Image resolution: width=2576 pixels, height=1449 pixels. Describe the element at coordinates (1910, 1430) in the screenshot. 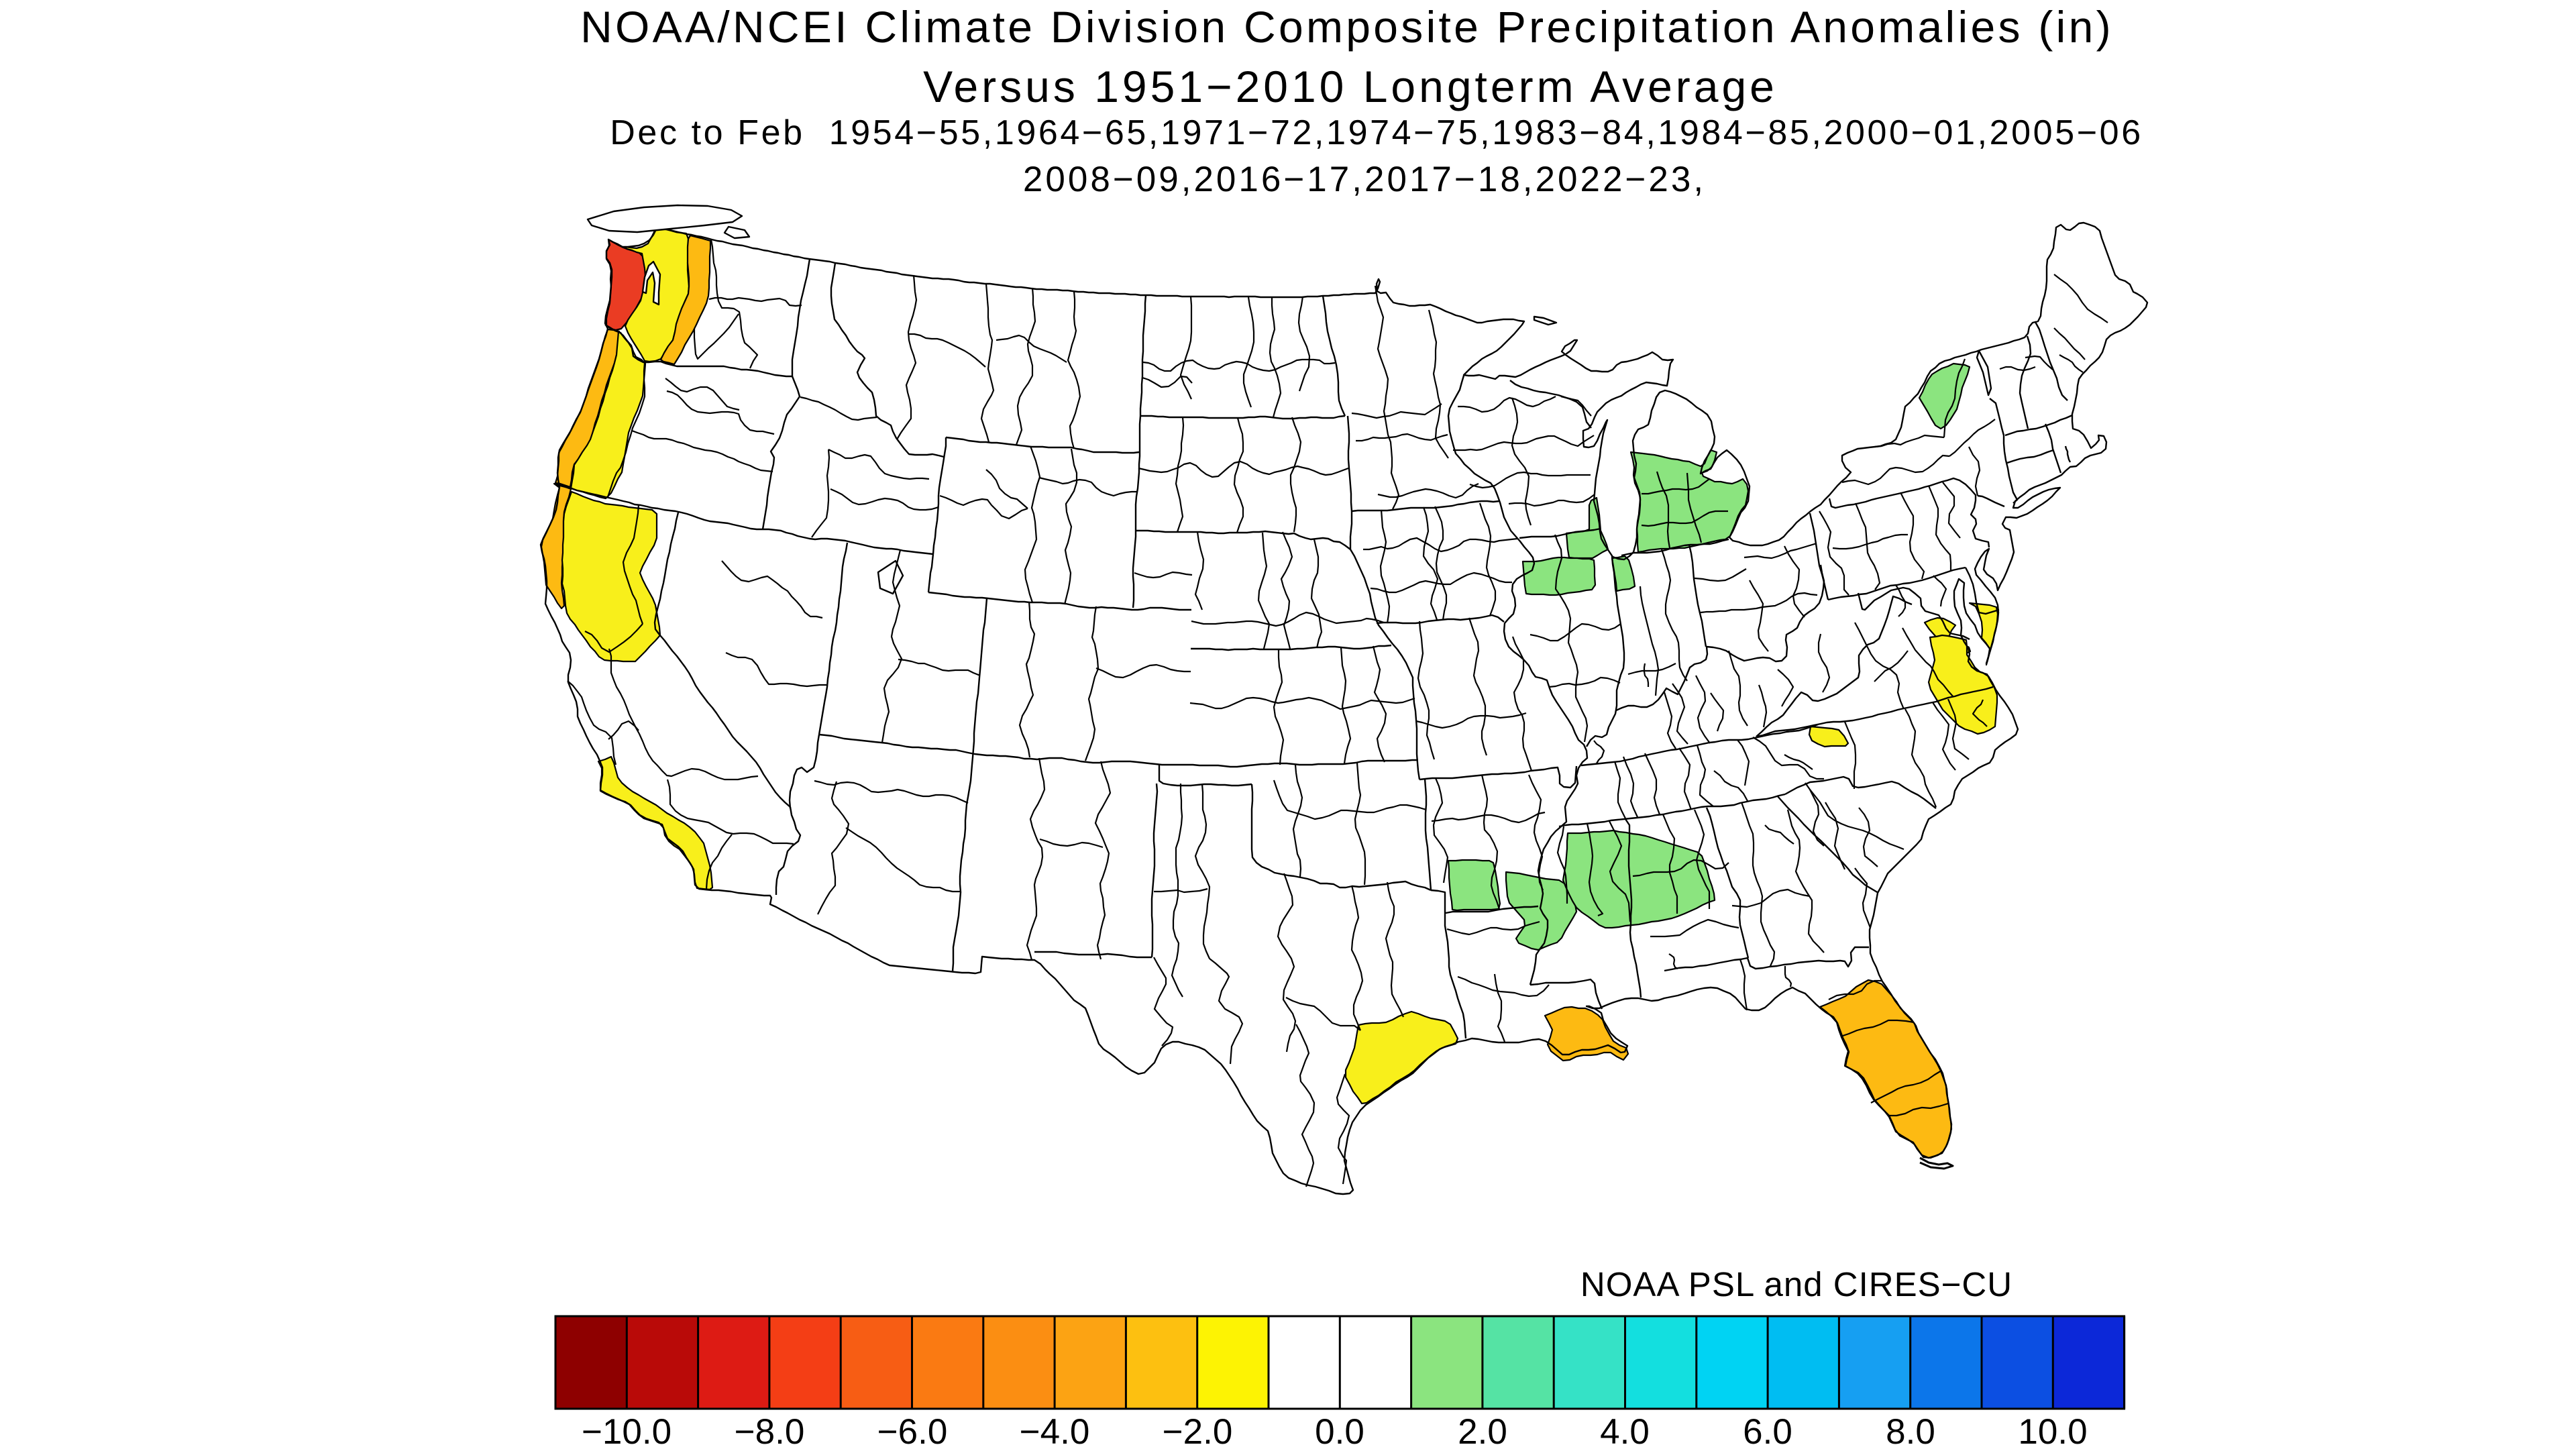

I see `svg-text: 8.0` at that location.